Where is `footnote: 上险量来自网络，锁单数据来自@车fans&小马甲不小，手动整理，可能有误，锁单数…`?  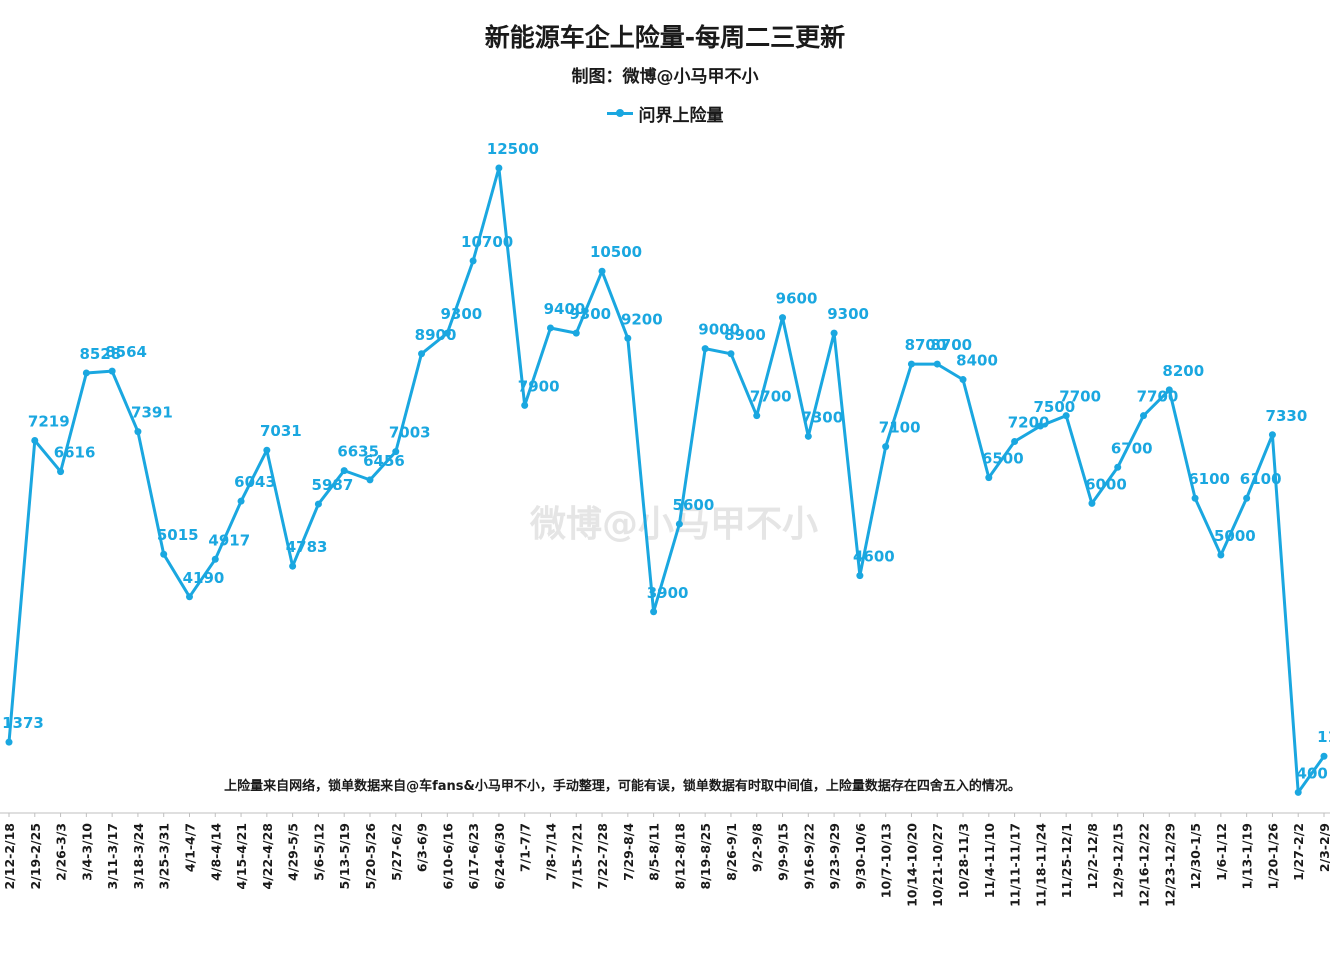
footnote: 上险量来自网络，锁单数据来自@车fans&小马甲不小，手动整理，可能有误，锁单数… is located at coordinates (622, 786).